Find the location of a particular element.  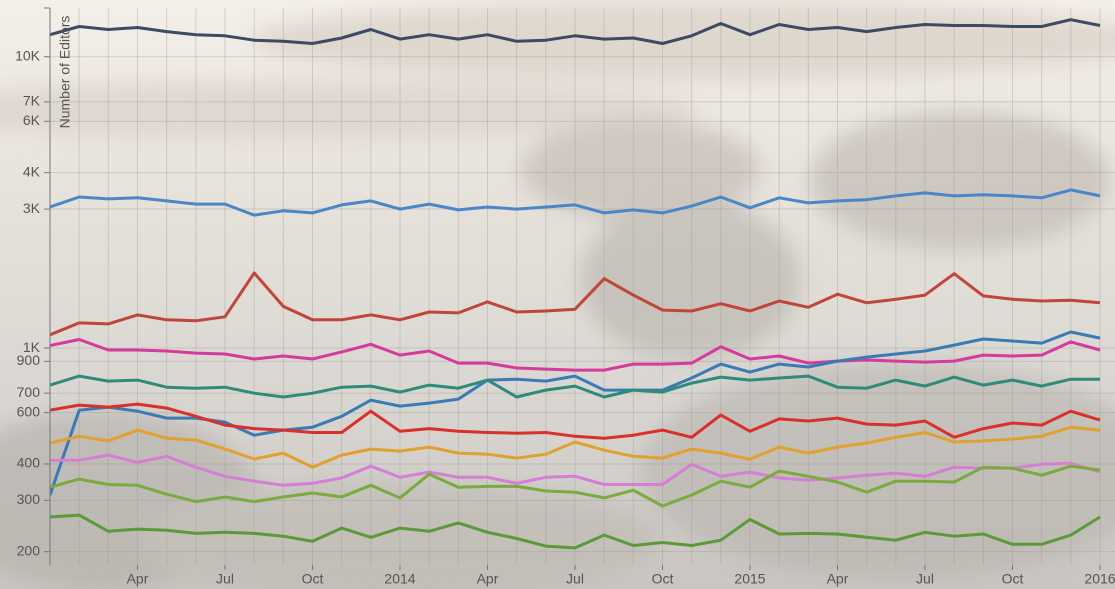

y-tick-label: 7K is located at coordinates (32, 101).